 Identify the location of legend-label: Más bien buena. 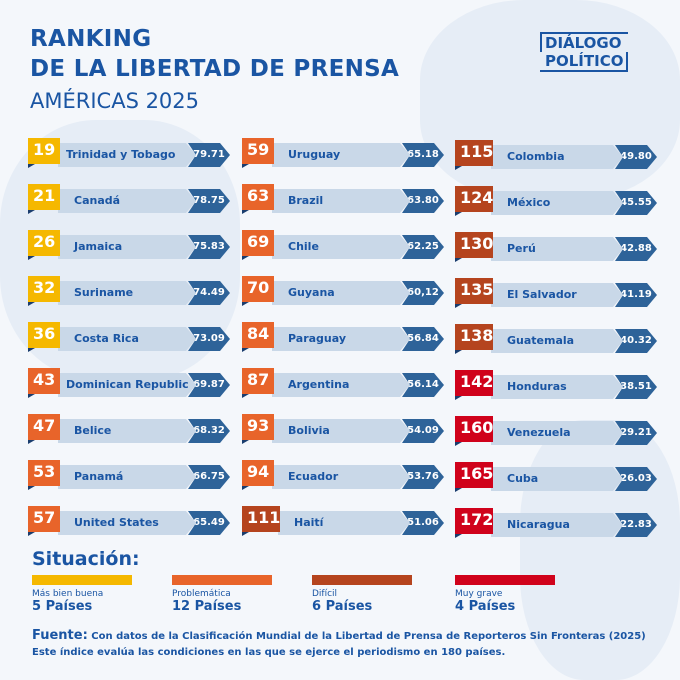
(68, 594).